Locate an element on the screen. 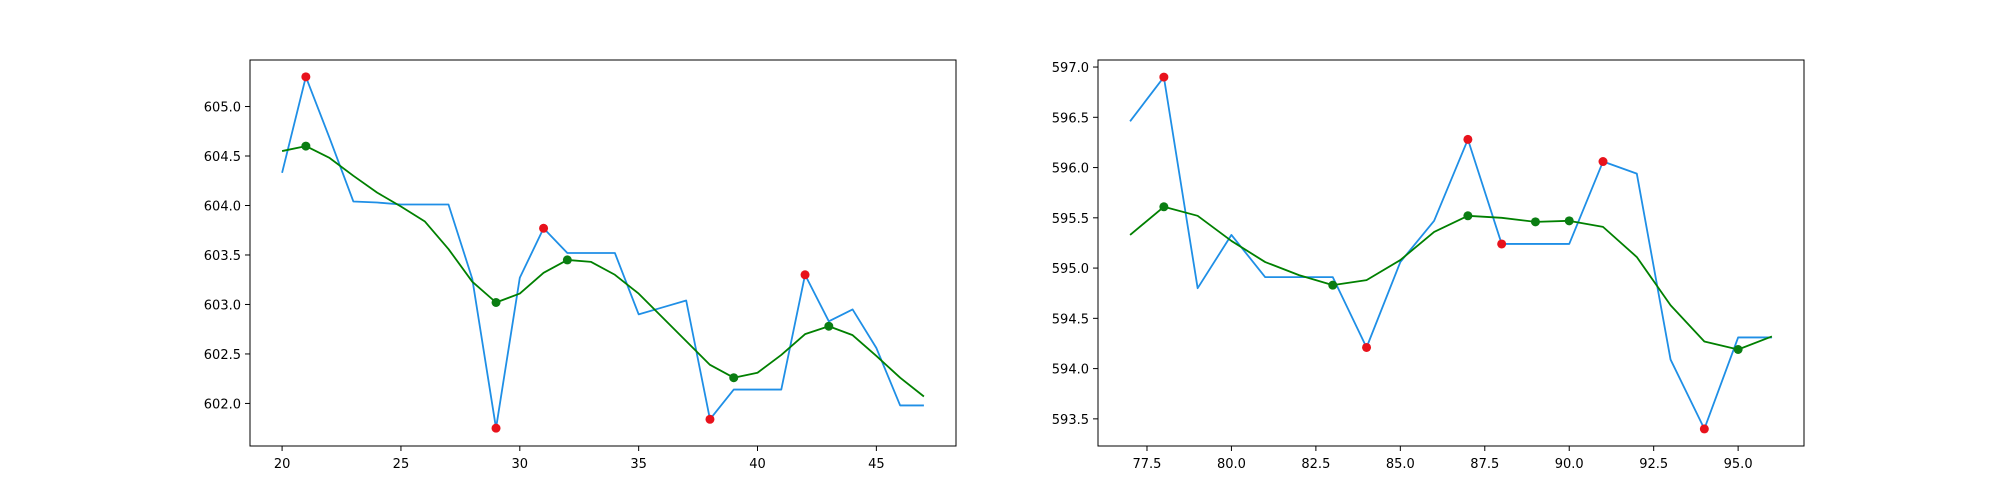 The height and width of the screenshot is (500, 2000). x-tick-label: 30 is located at coordinates (520, 464).